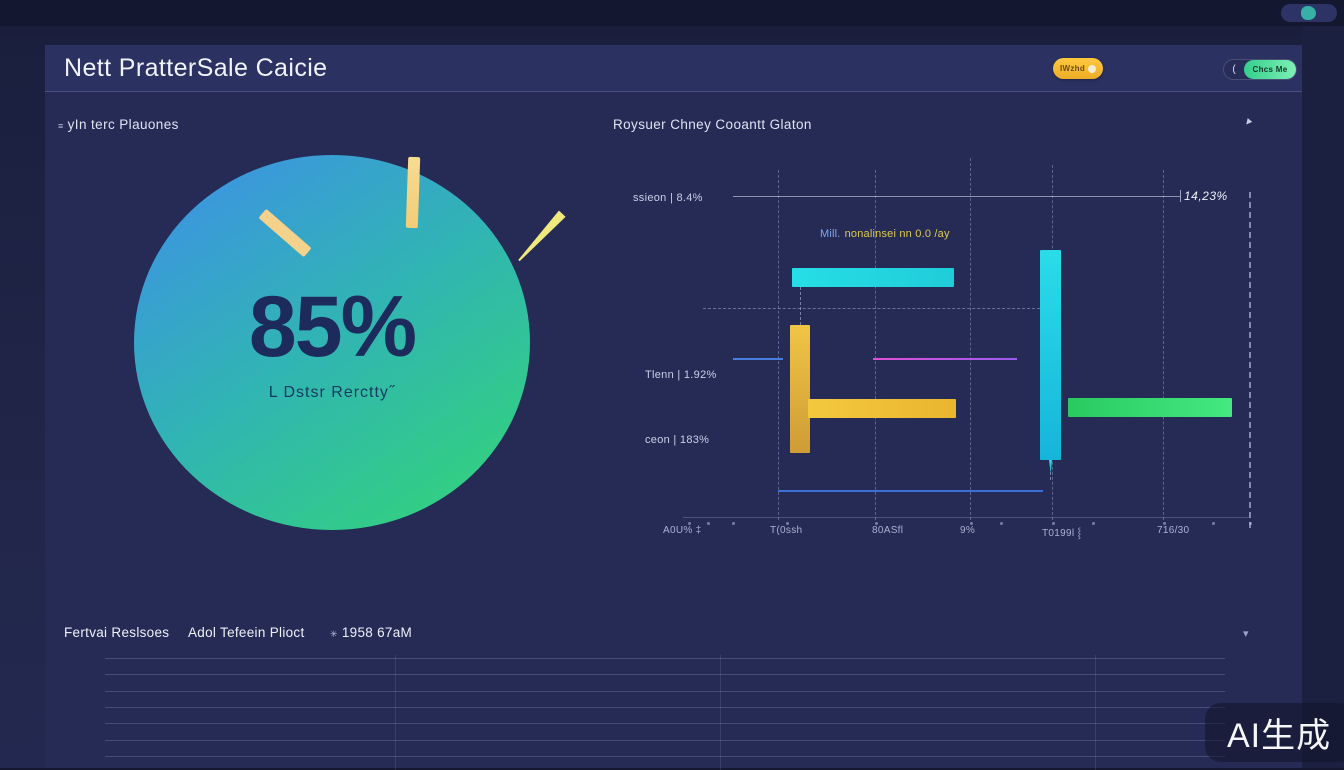 This screenshot has height=770, width=1344. What do you see at coordinates (885, 234) in the screenshot?
I see `chart-annotation: Mill. nonalinsei nn 0.0 /ay` at bounding box center [885, 234].